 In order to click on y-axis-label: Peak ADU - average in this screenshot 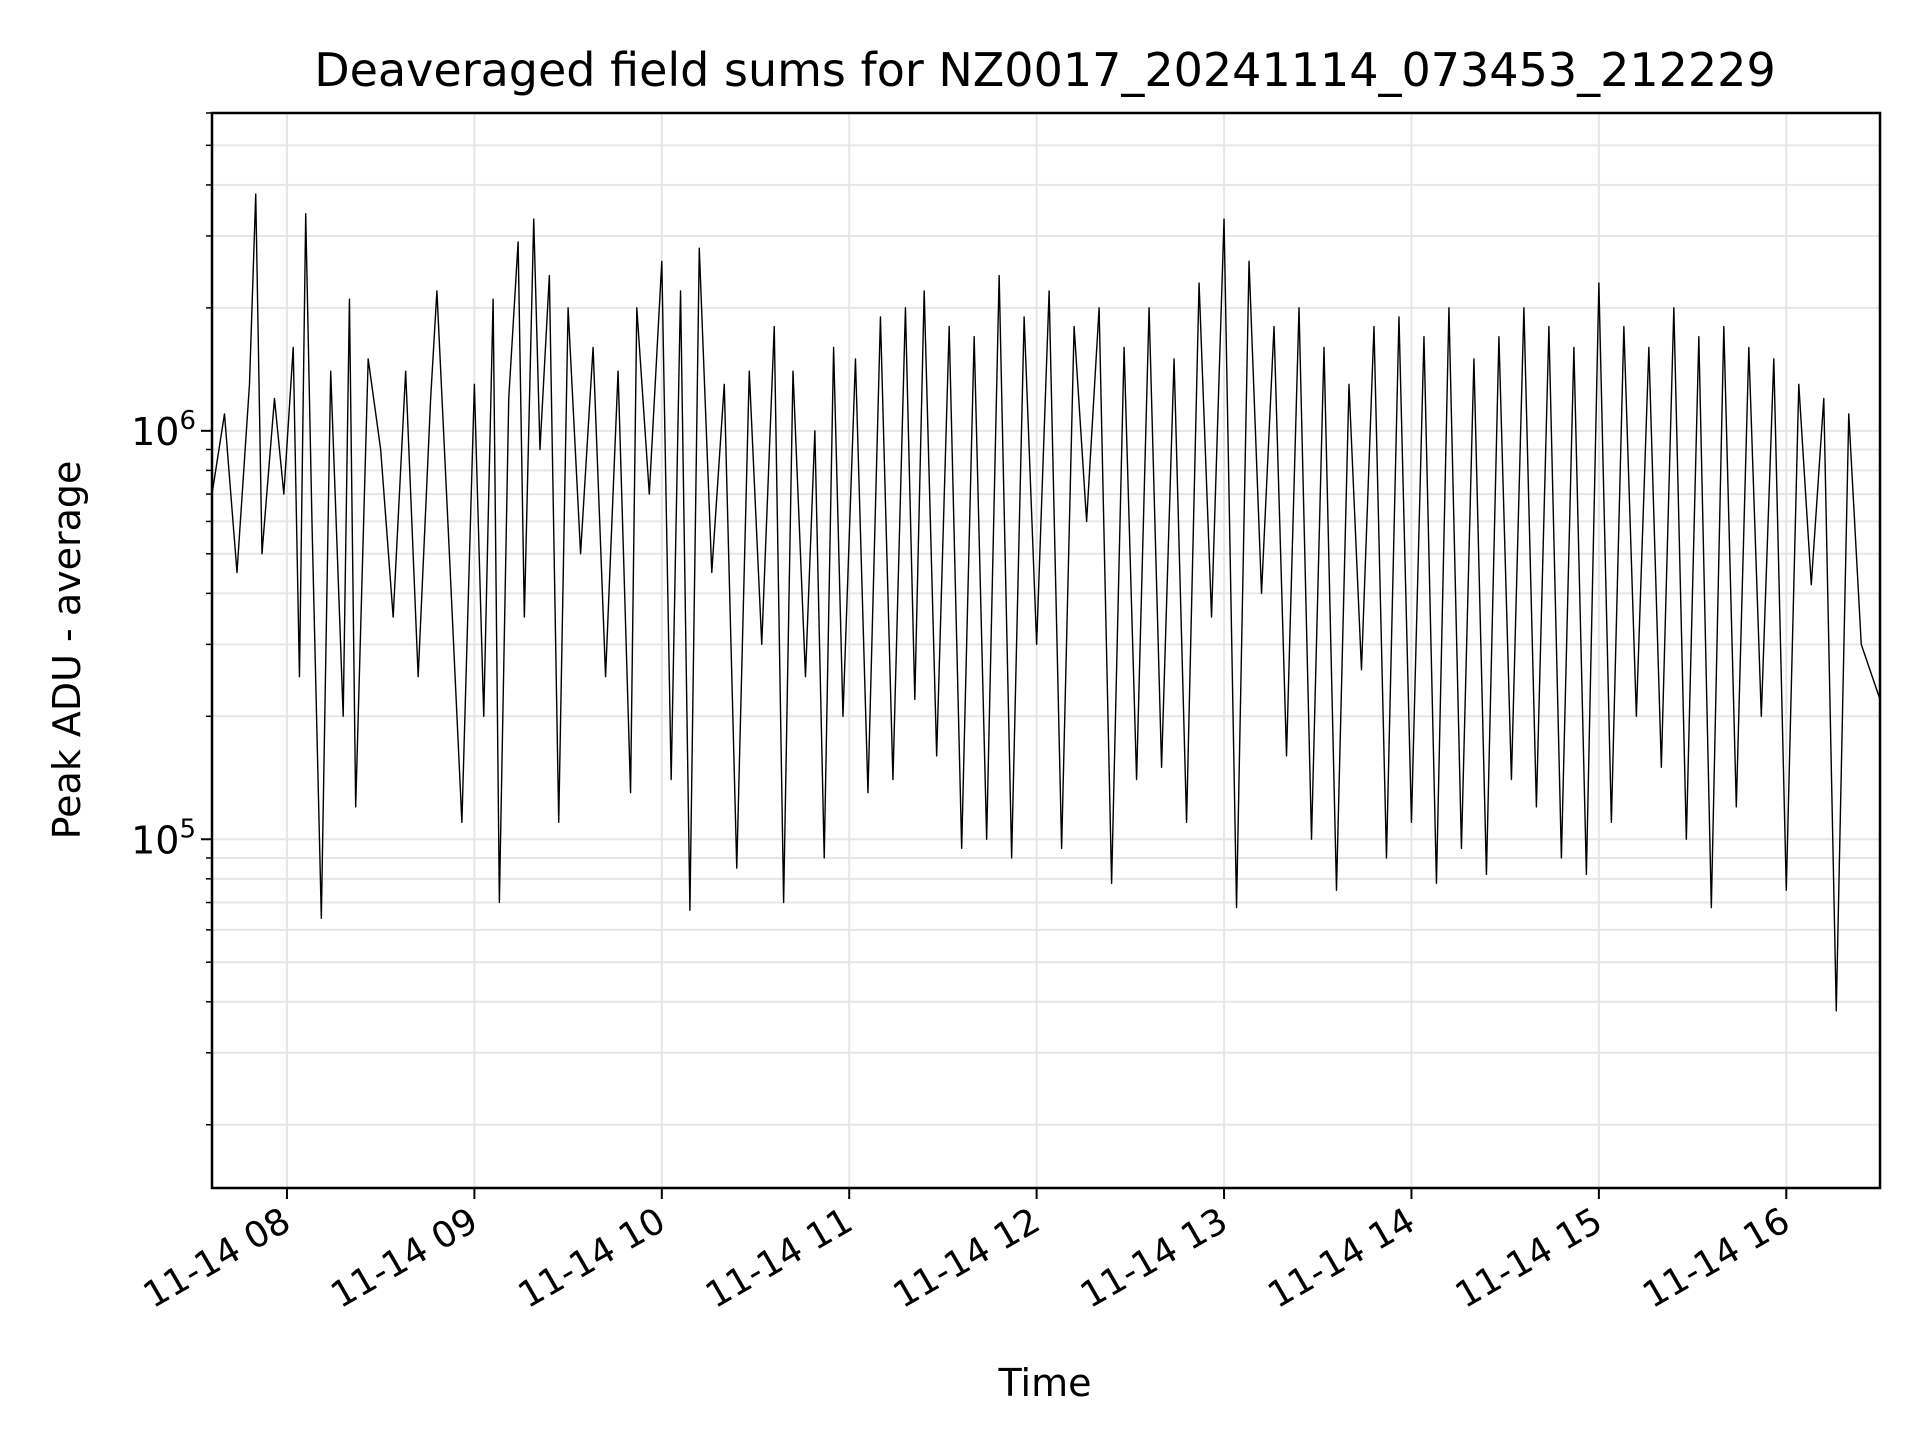, I will do `click(67, 650)`.